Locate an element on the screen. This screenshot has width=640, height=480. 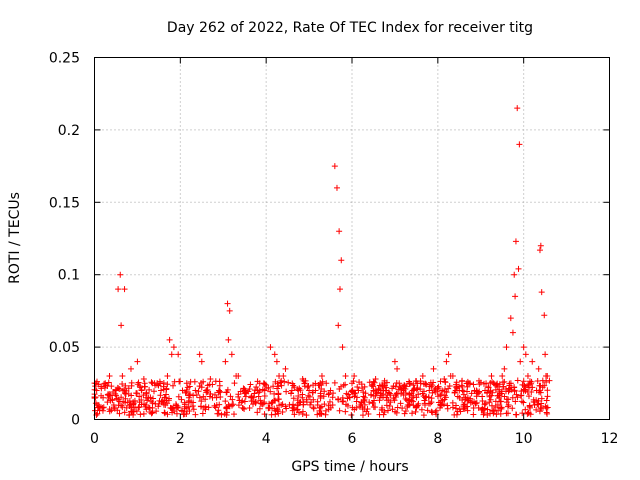
x-axis-label: GPS time / hours is located at coordinates (349, 467).